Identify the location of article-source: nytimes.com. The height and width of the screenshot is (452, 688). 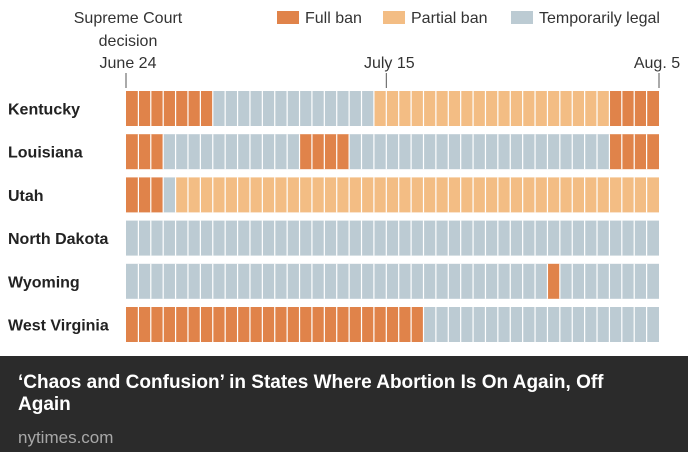
(66, 437).